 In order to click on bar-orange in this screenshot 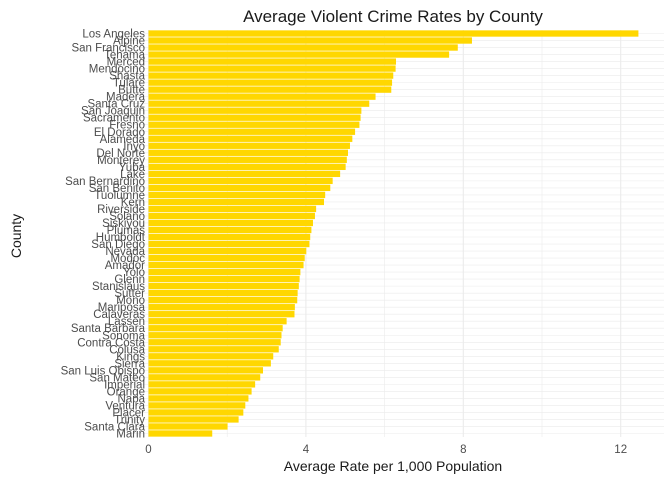, I will do `click(200, 391)`.